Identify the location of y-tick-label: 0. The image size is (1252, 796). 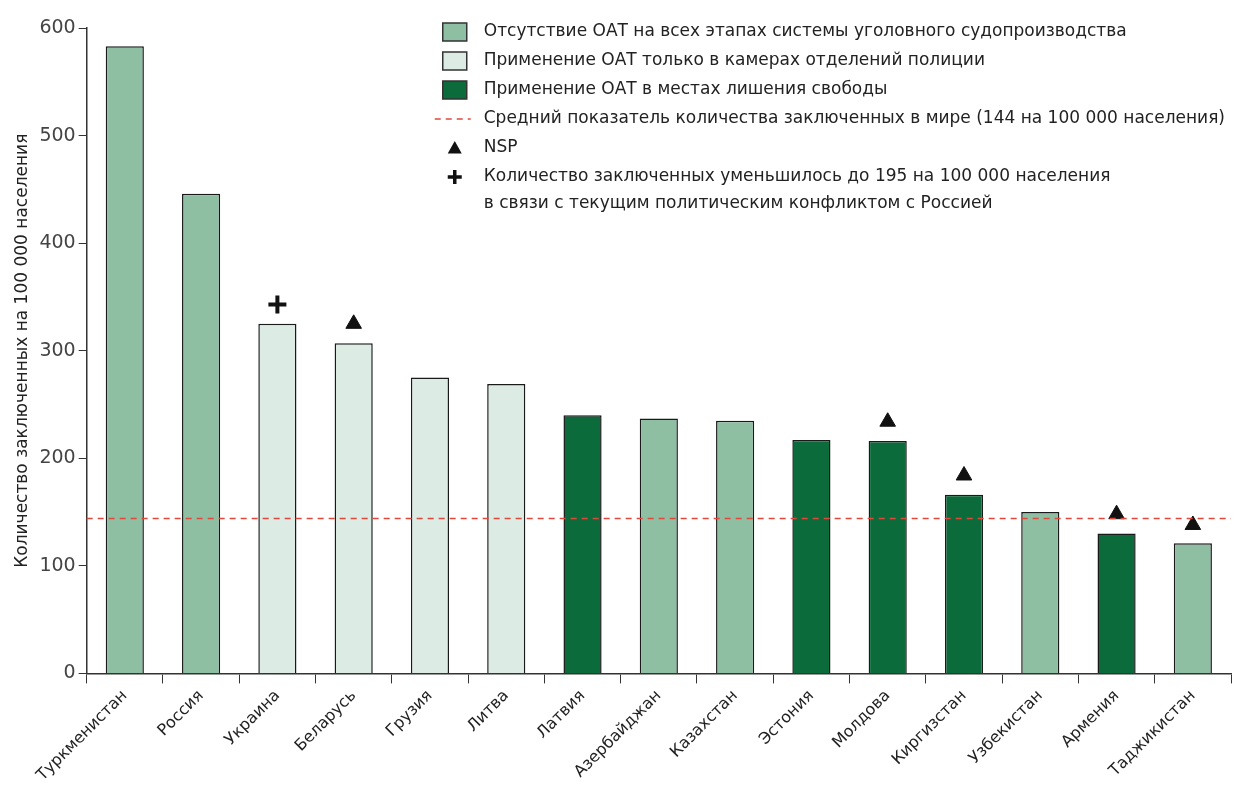
(69, 671).